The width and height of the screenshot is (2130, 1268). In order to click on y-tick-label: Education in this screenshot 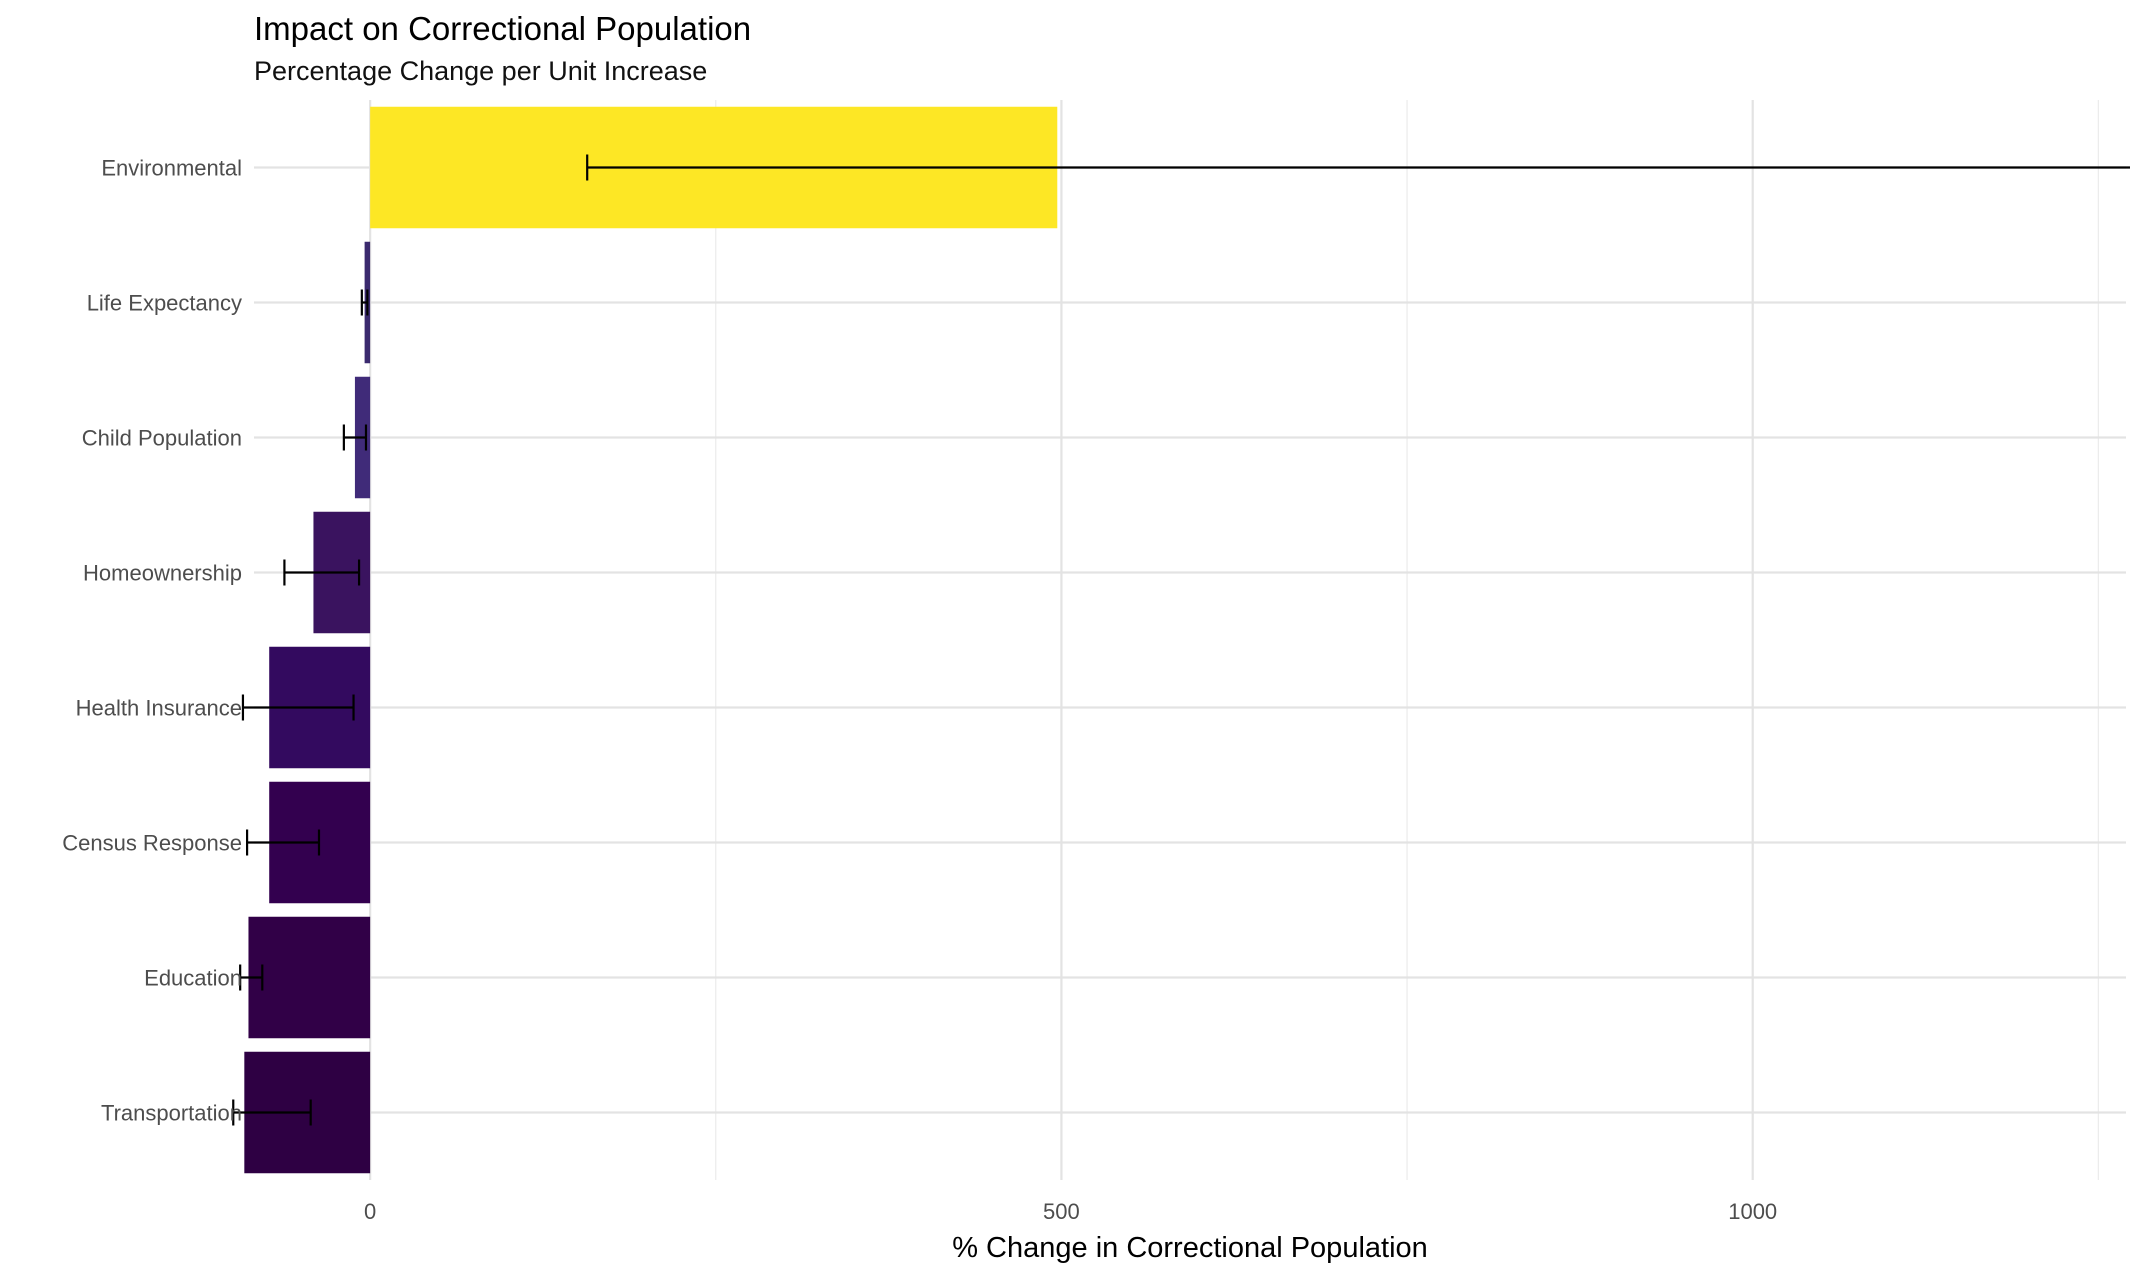, I will do `click(193, 978)`.